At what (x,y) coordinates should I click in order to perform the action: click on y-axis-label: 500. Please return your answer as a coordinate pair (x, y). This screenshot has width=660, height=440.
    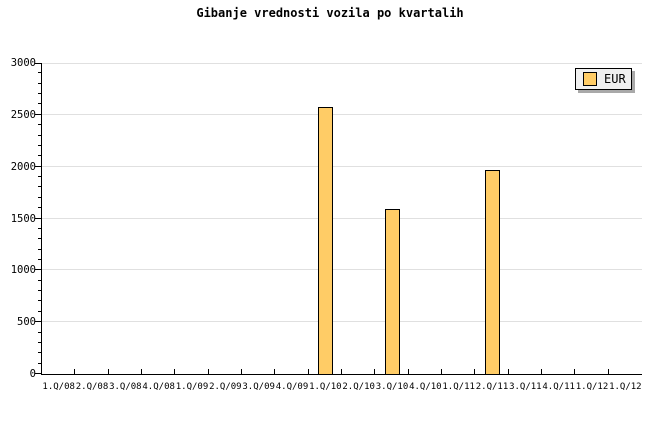
    Looking at the image, I should click on (26, 322).